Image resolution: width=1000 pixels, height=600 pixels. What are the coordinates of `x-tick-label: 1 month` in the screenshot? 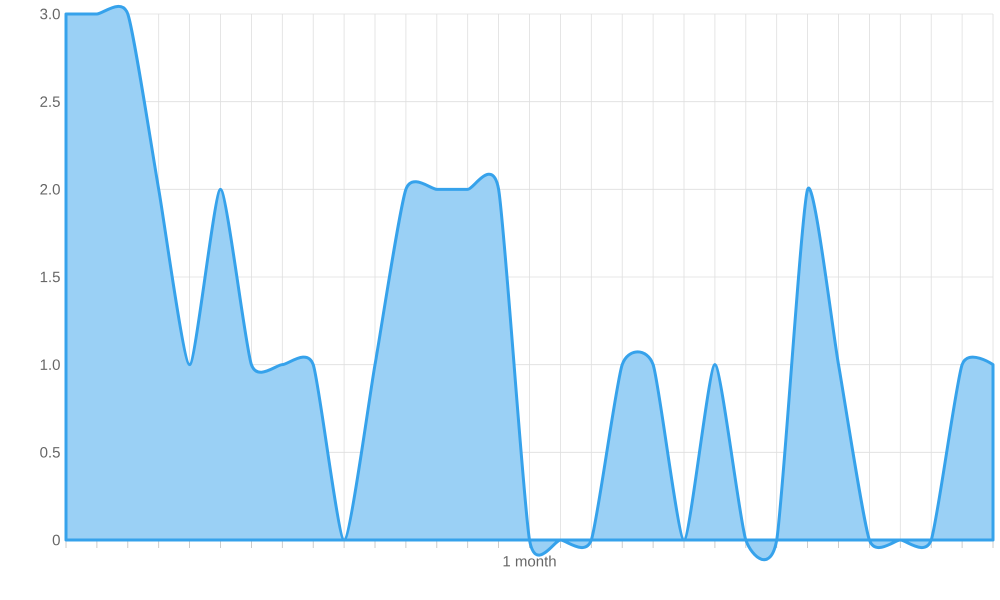 It's located at (530, 561).